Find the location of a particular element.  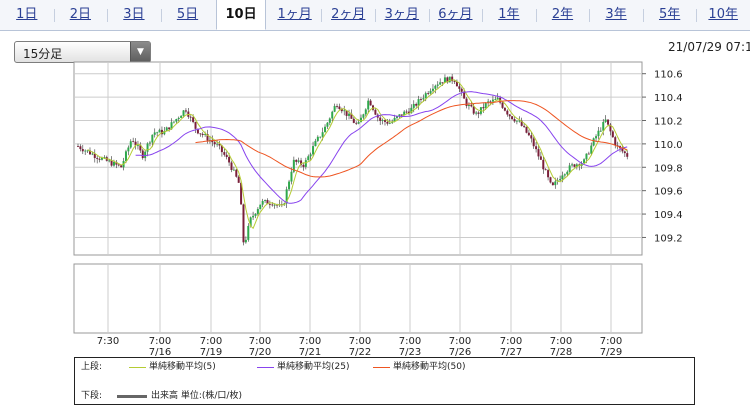

x-tick-date: 7/27 is located at coordinates (511, 352).